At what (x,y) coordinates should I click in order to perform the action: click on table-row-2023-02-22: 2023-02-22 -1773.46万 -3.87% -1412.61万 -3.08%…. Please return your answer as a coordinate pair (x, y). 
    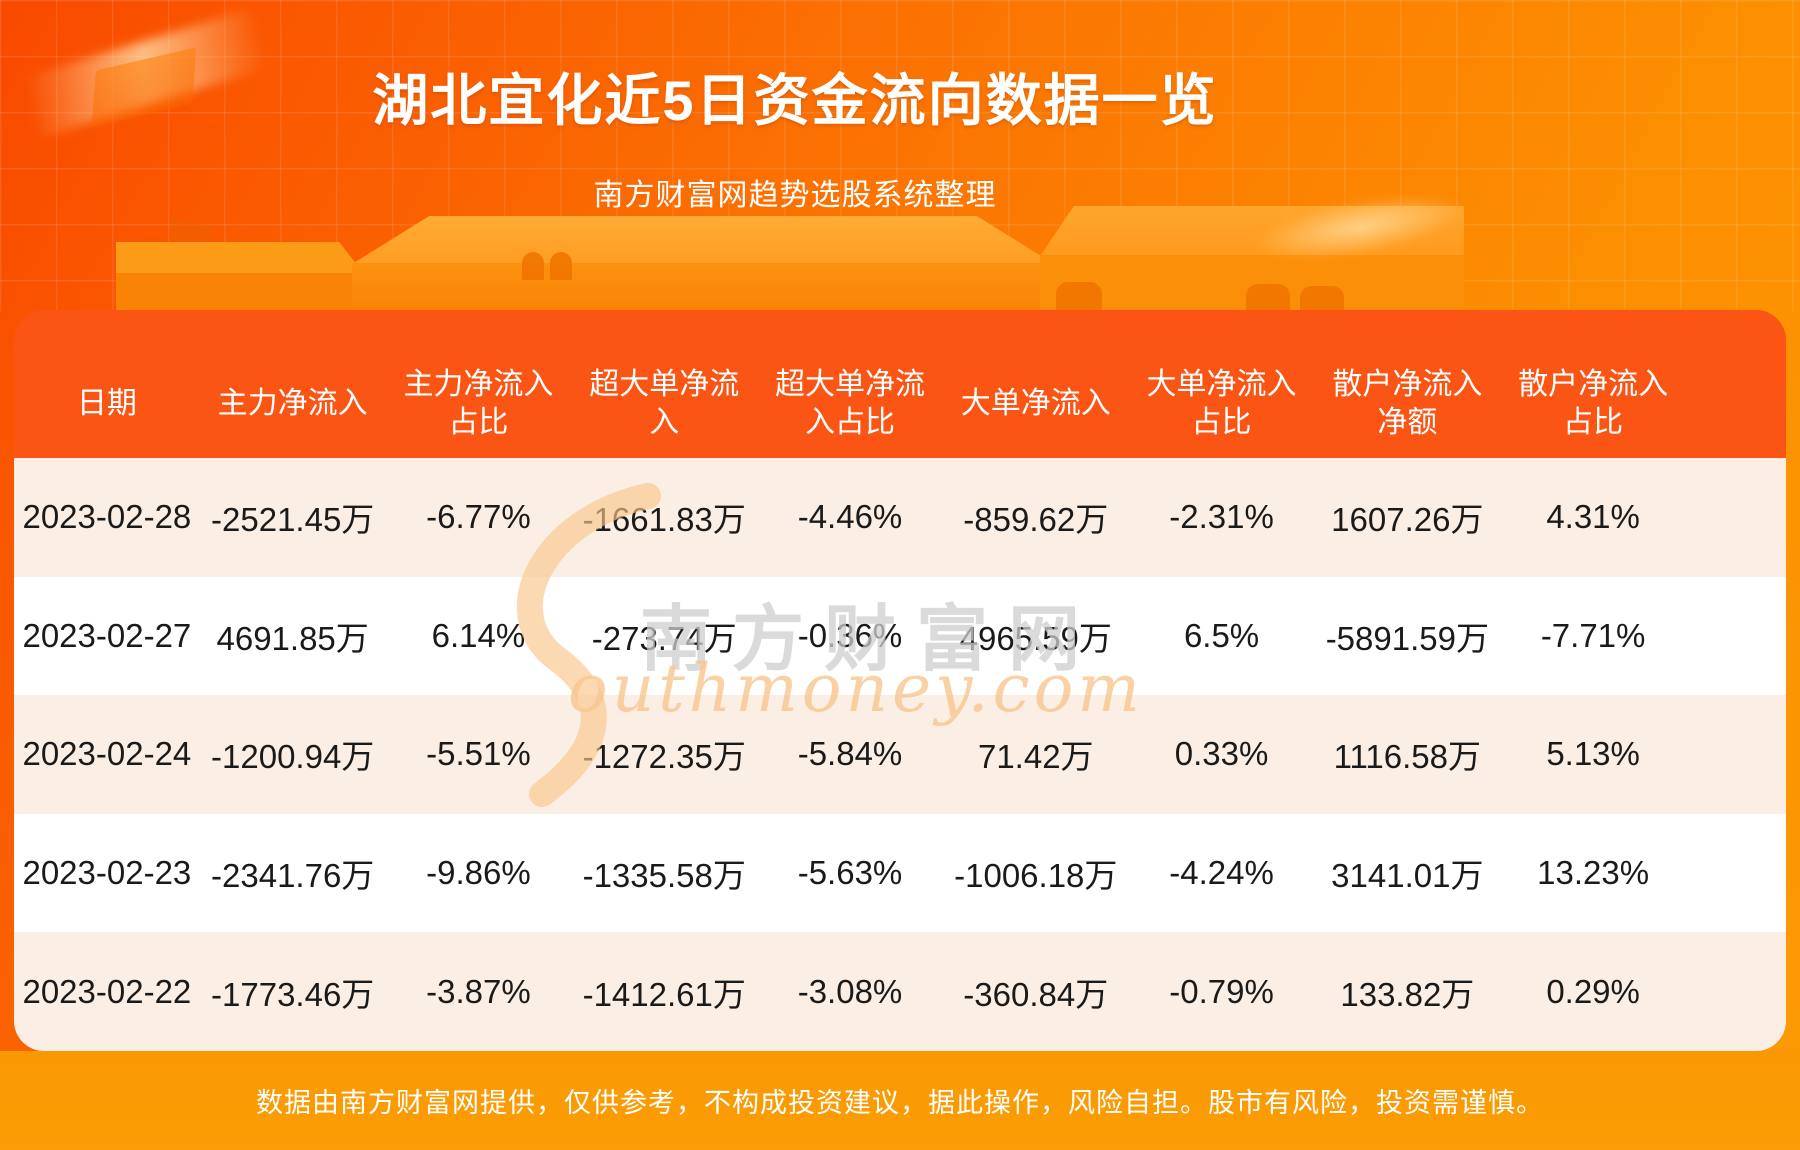
    Looking at the image, I should click on (900, 991).